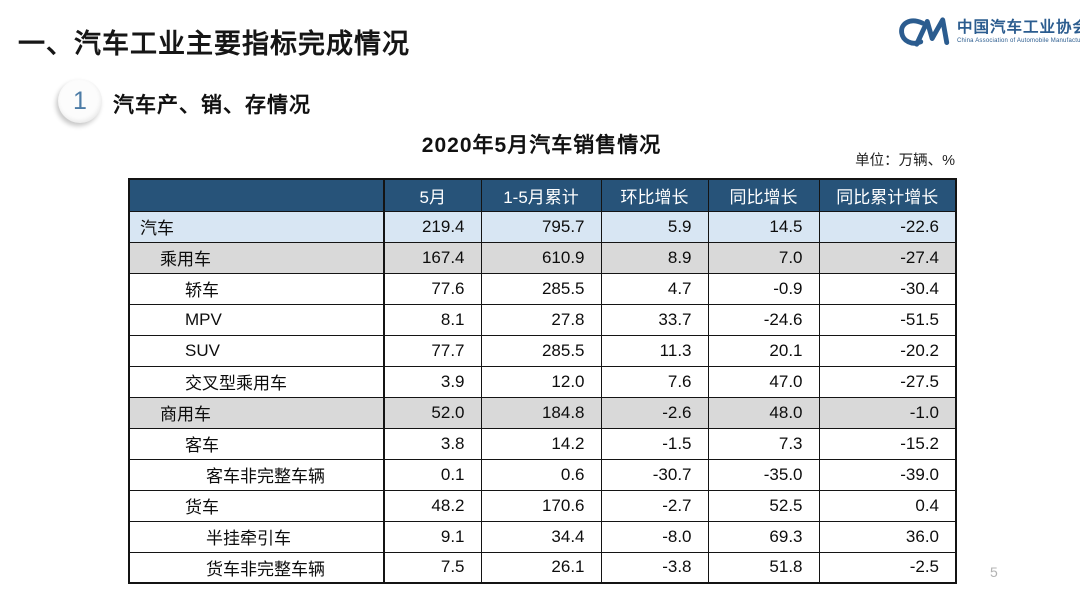 Image resolution: width=1080 pixels, height=608 pixels. I want to click on table-row: 货车 48.2 170.6 -2.7 52.5 0.4, so click(542, 505).